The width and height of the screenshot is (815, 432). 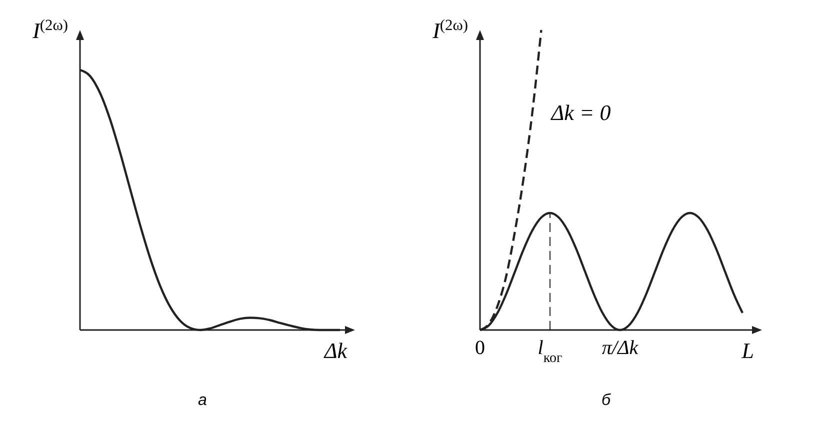 What do you see at coordinates (747, 350) in the screenshot?
I see `x-axis-title: L` at bounding box center [747, 350].